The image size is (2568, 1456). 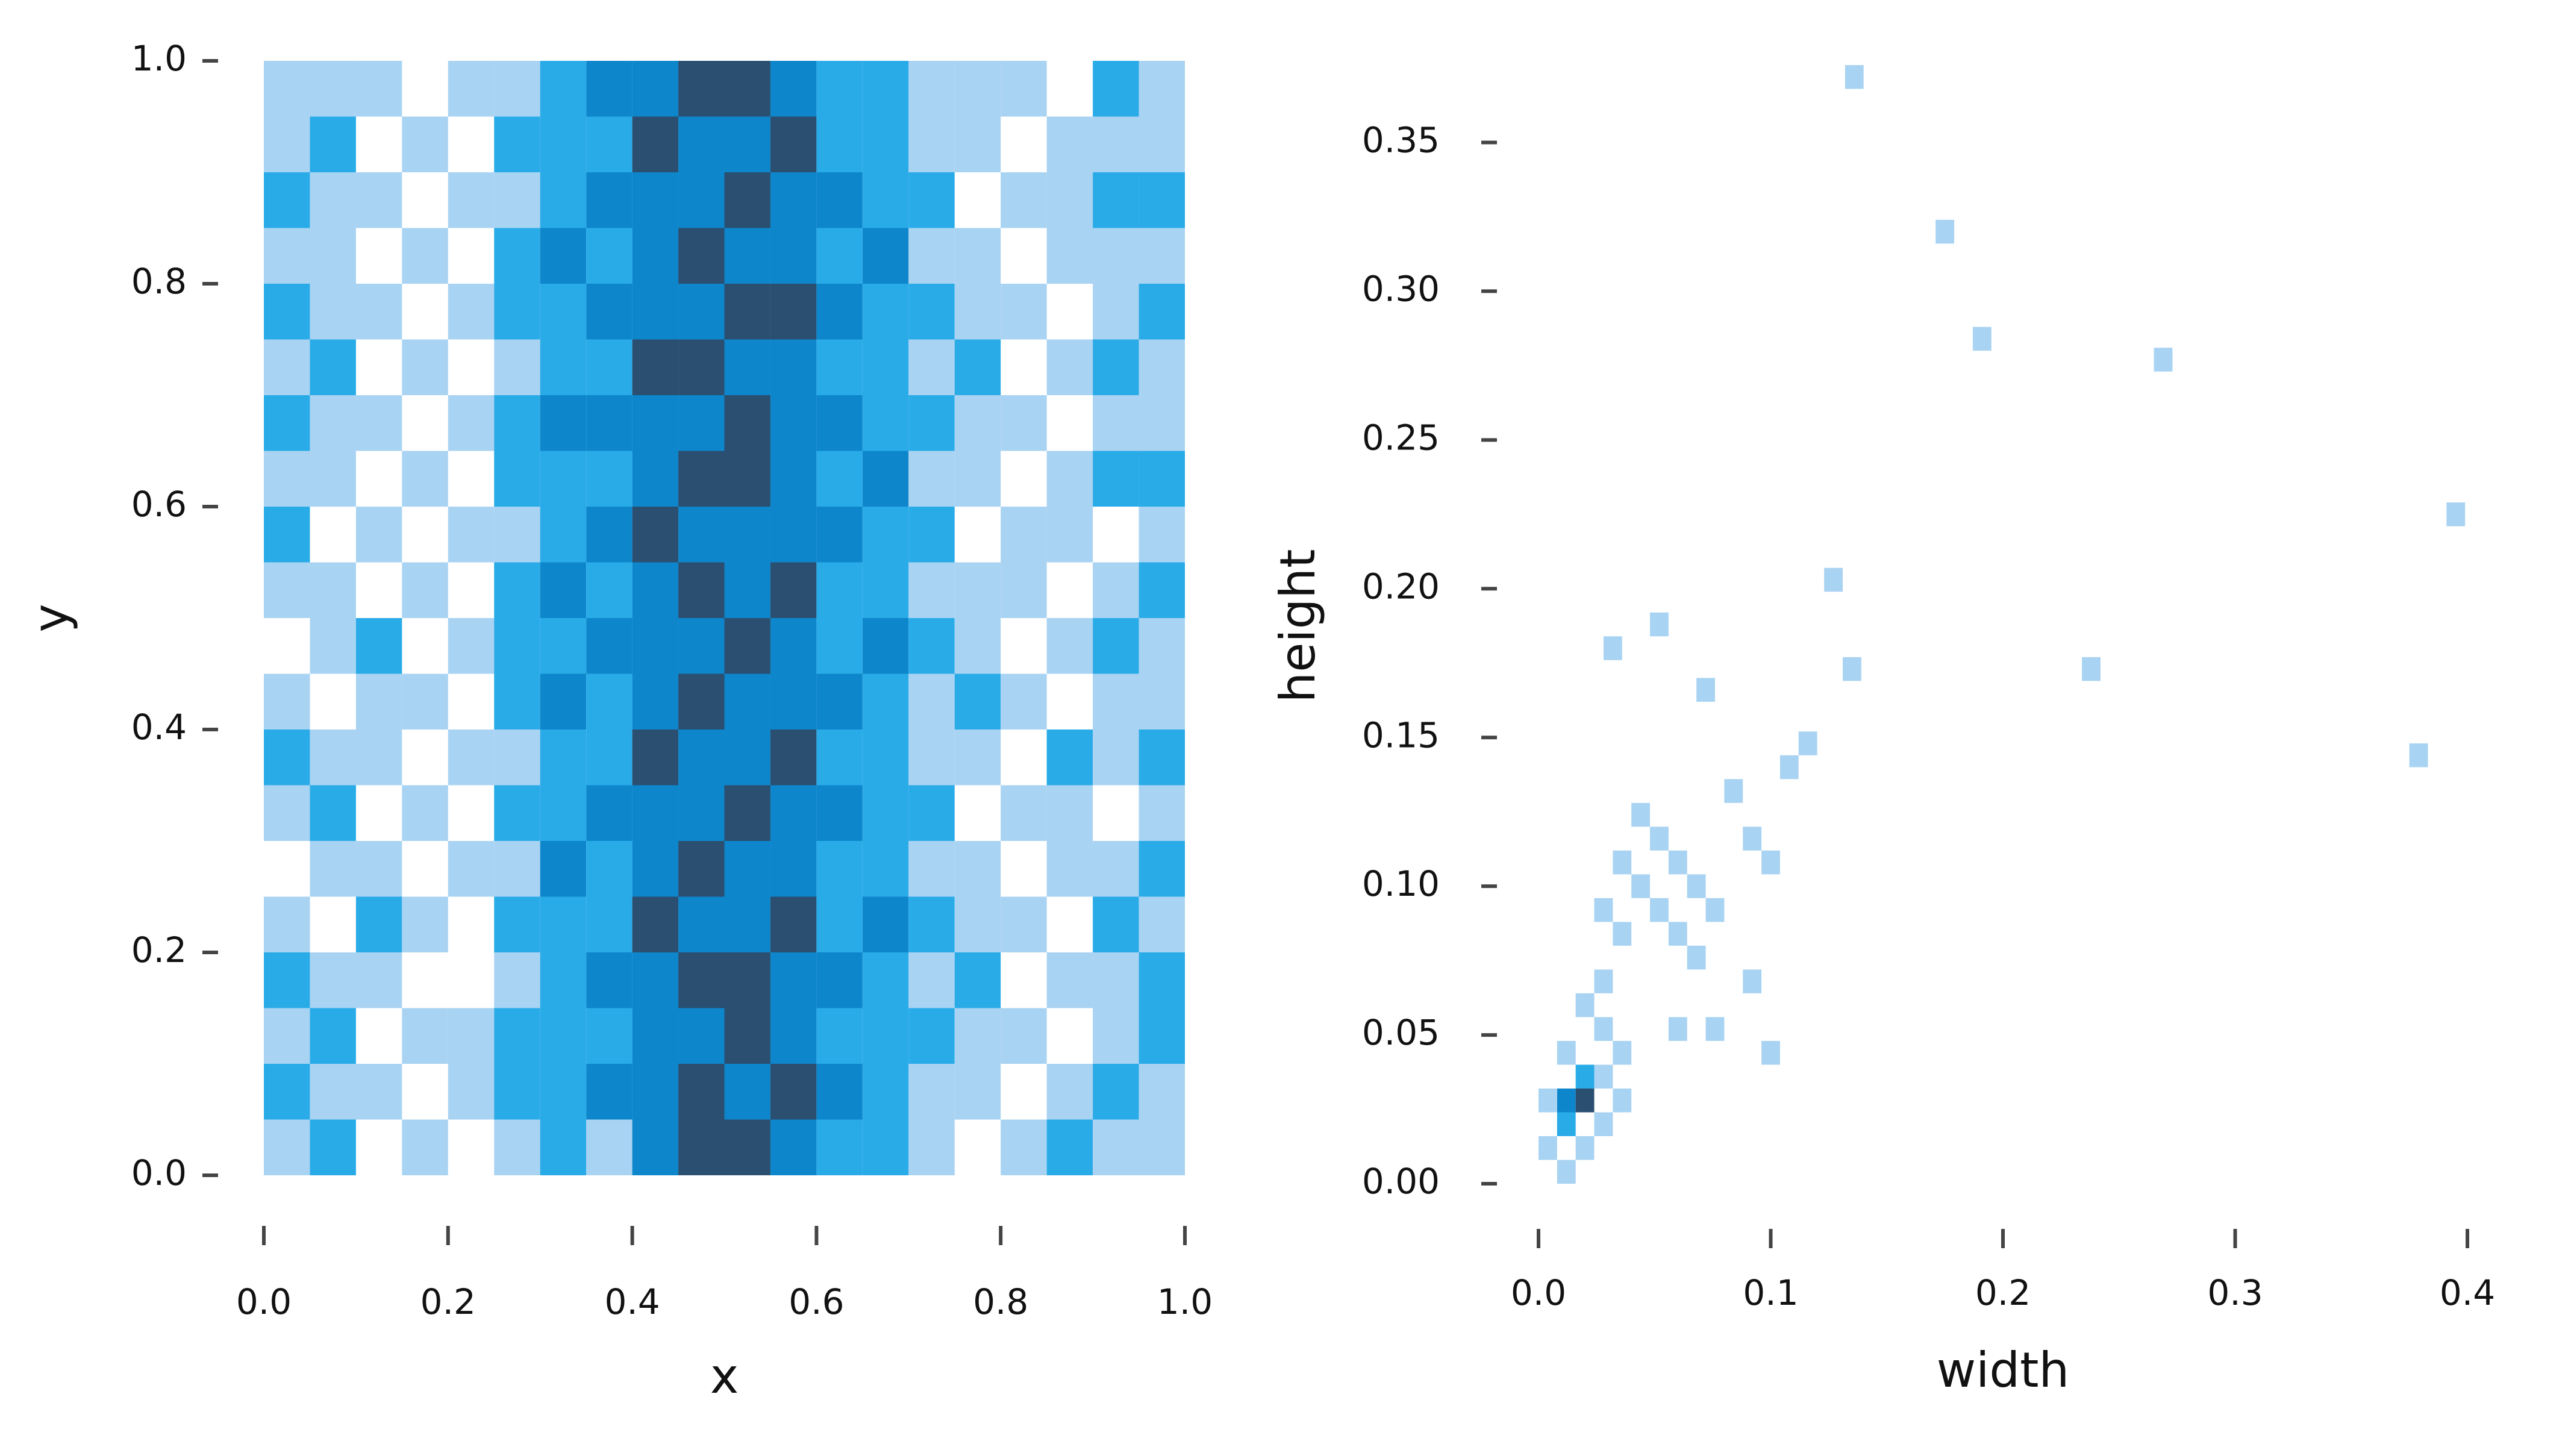 What do you see at coordinates (1401, 884) in the screenshot?
I see `y-tick-label: 0.10` at bounding box center [1401, 884].